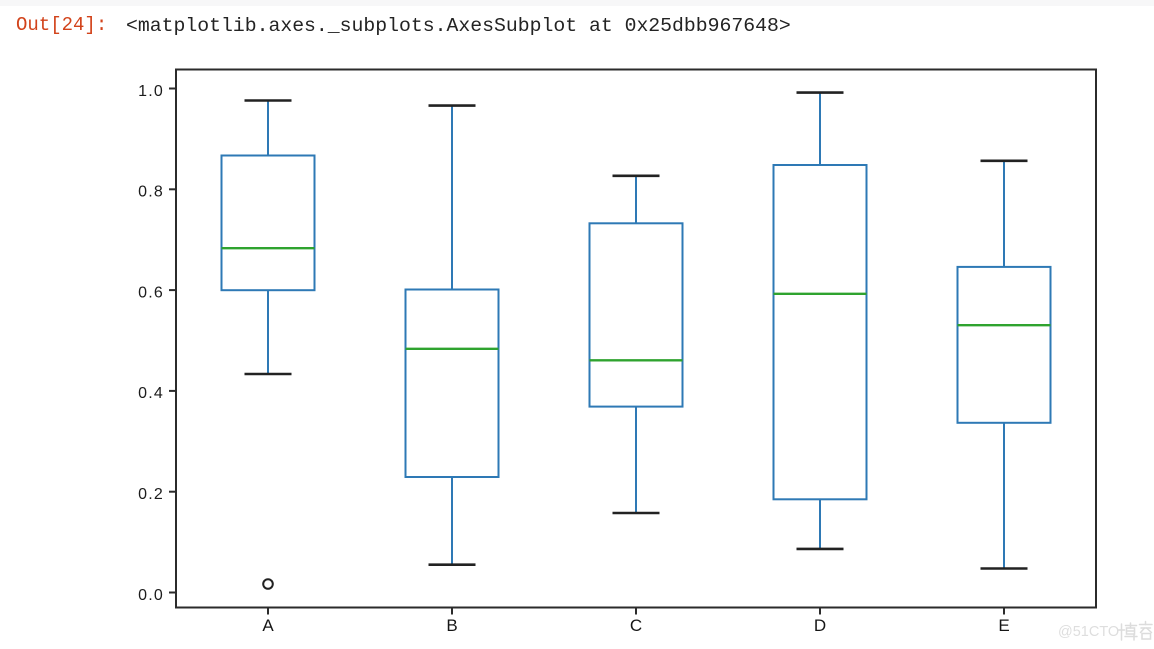 This screenshot has width=1154, height=649. What do you see at coordinates (636, 625) in the screenshot?
I see `svg-text: C` at bounding box center [636, 625].